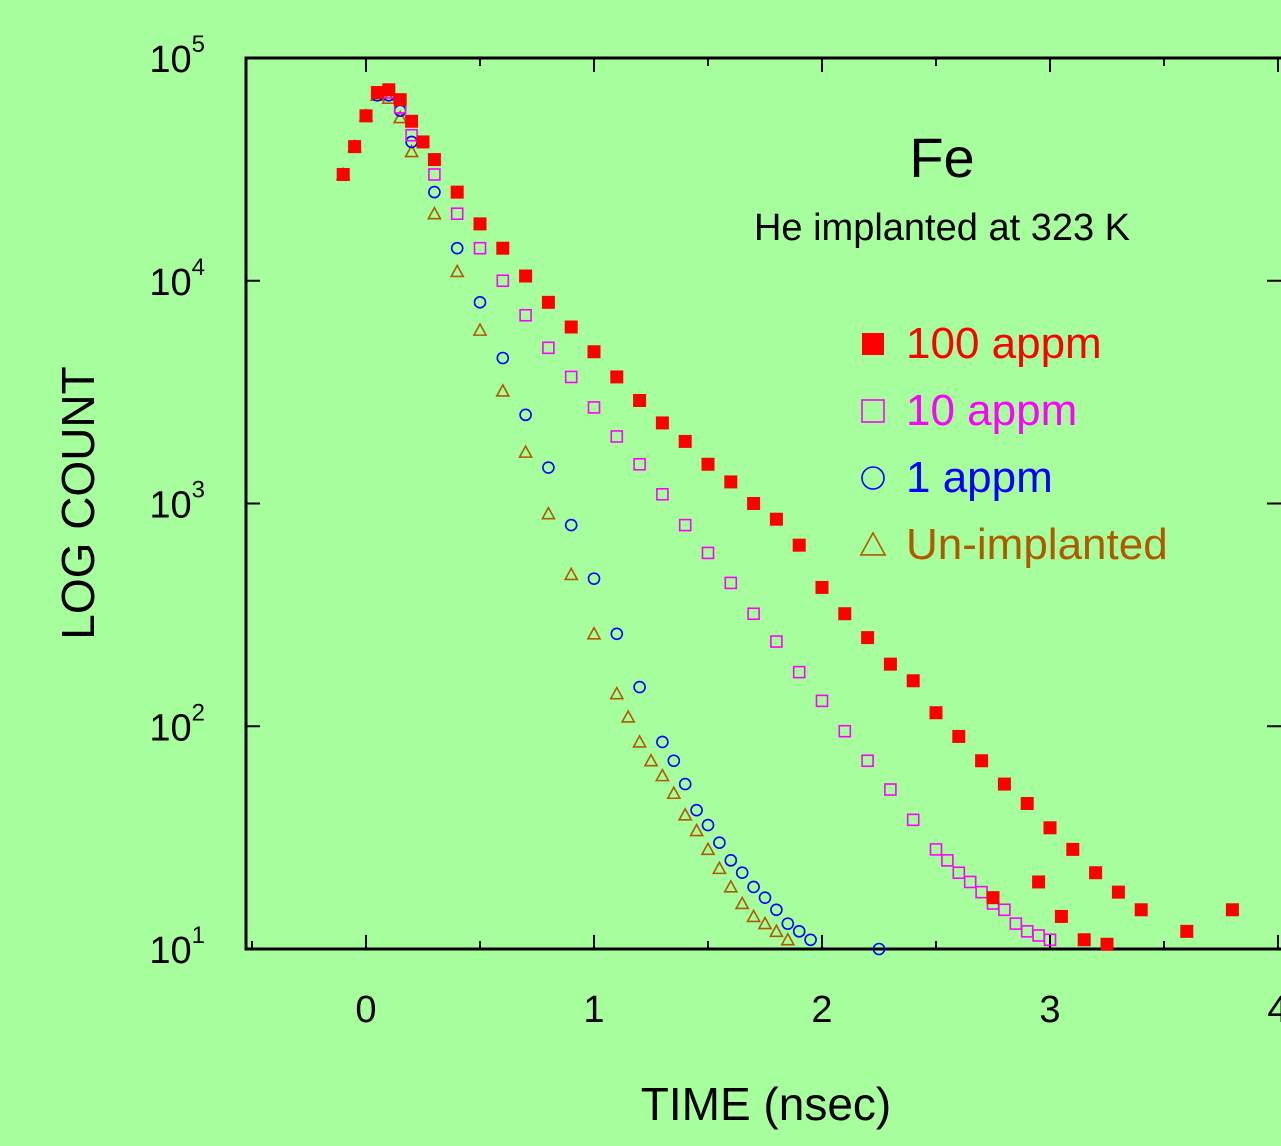  Describe the element at coordinates (177, 502) in the screenshot. I see `y-tick-label: 10³` at that location.